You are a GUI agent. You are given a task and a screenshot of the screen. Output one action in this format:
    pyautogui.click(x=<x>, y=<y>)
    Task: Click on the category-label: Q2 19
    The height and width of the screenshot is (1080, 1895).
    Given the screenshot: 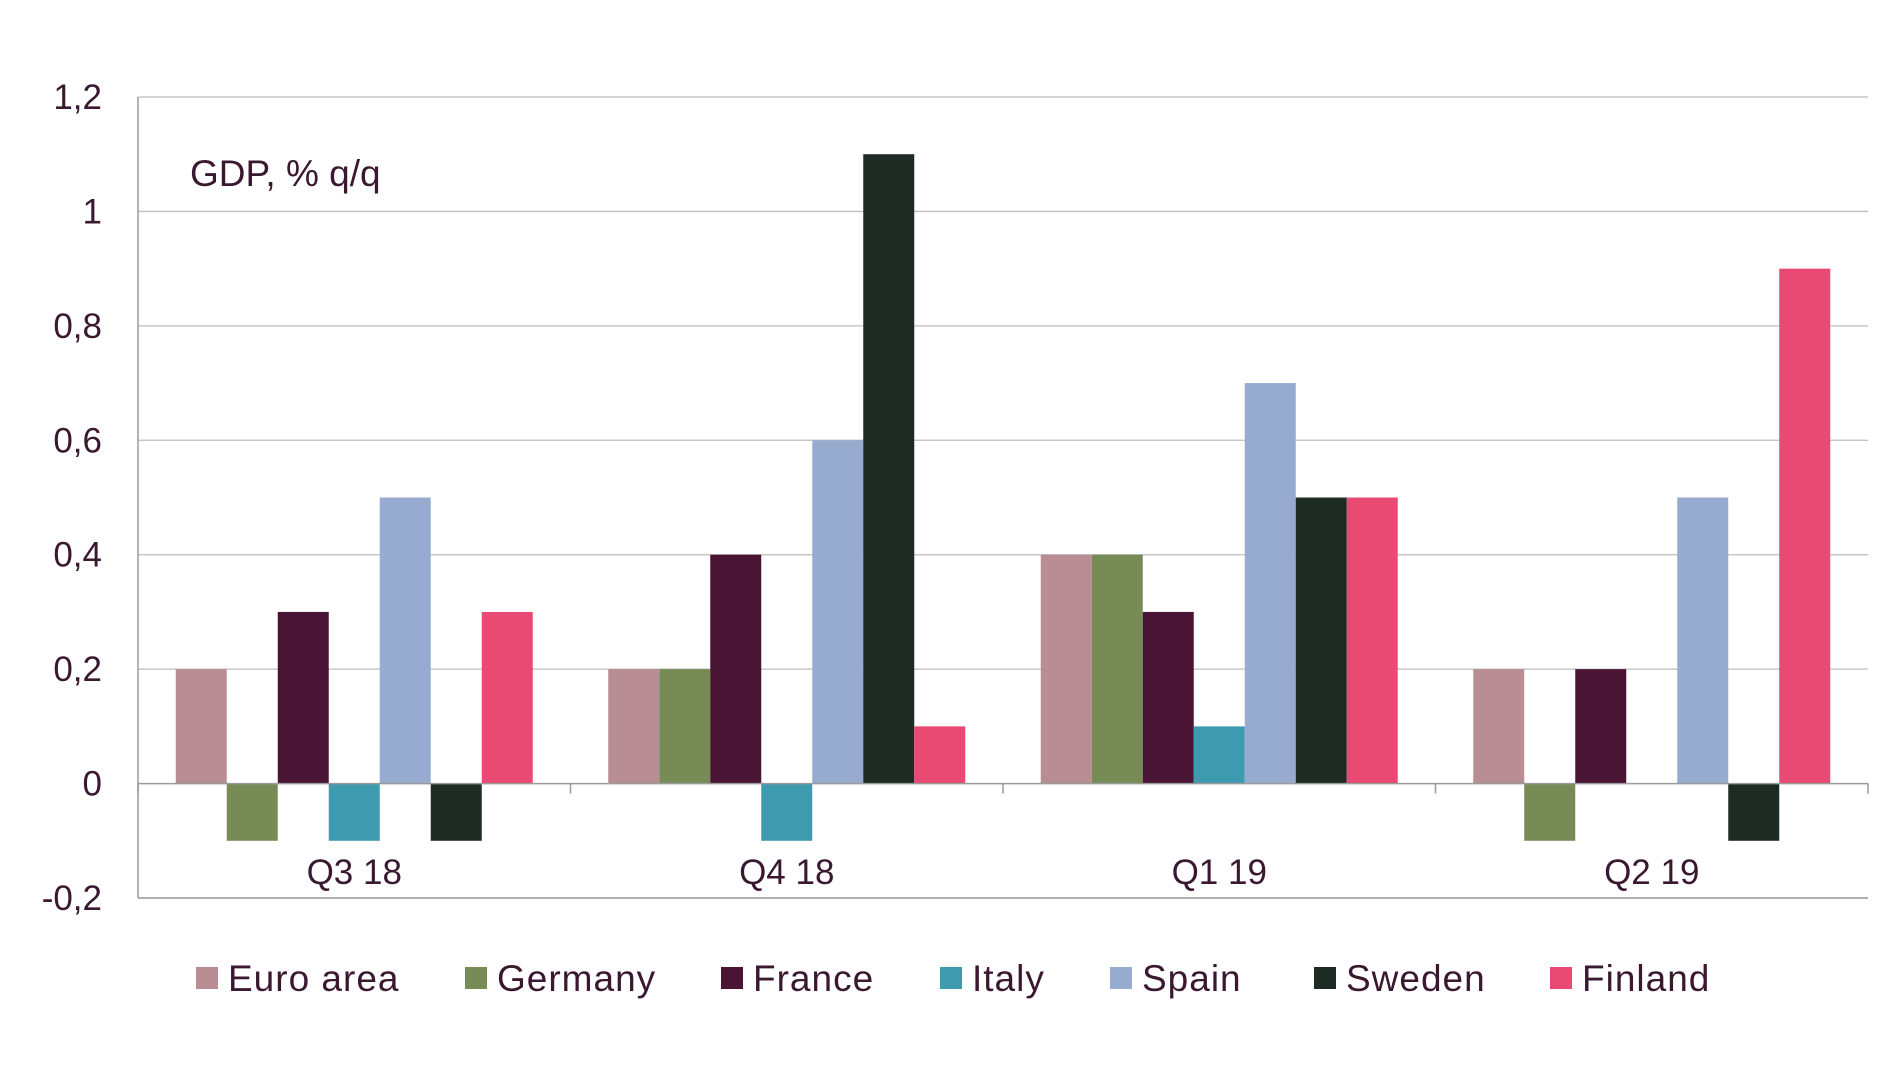 What is the action you would take?
    pyautogui.click(x=1651, y=872)
    